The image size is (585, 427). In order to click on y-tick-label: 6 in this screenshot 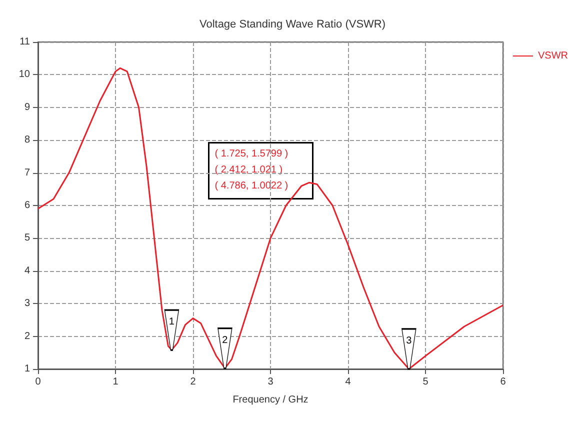, I will do `click(27, 205)`.